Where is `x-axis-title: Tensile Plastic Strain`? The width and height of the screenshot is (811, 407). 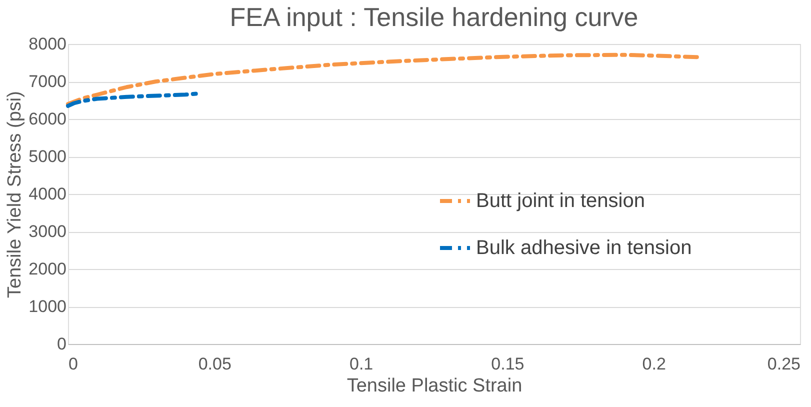 x-axis-title: Tensile Plastic Strain is located at coordinates (434, 386).